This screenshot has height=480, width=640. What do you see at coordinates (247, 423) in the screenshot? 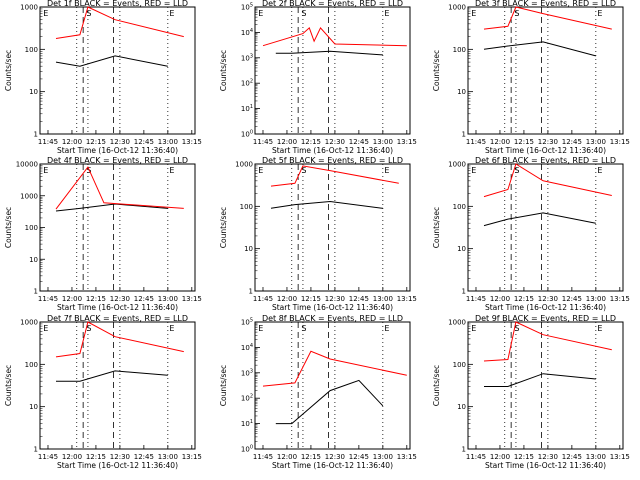
I see `y-tick-label: 10¹` at bounding box center [247, 423].